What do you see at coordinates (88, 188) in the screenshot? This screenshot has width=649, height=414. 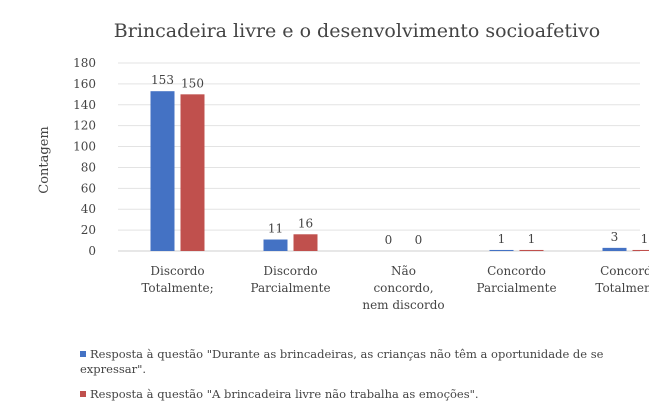 I see `y-tick-label: 60` at bounding box center [88, 188].